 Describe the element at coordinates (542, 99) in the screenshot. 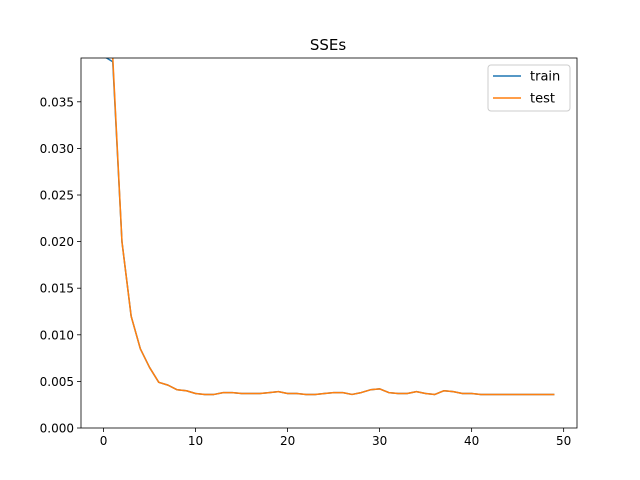

I see `legend-label-test: test` at that location.